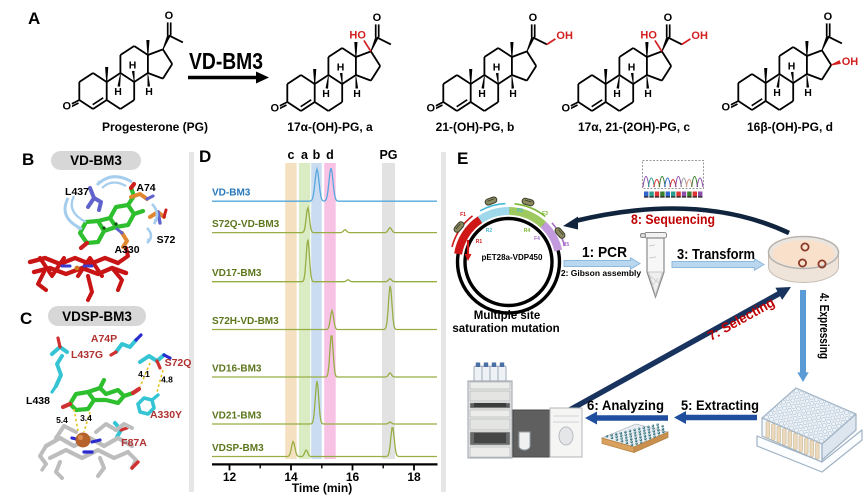 Image resolution: width=865 pixels, height=501 pixels. I want to click on svg-text: A, so click(34, 18).